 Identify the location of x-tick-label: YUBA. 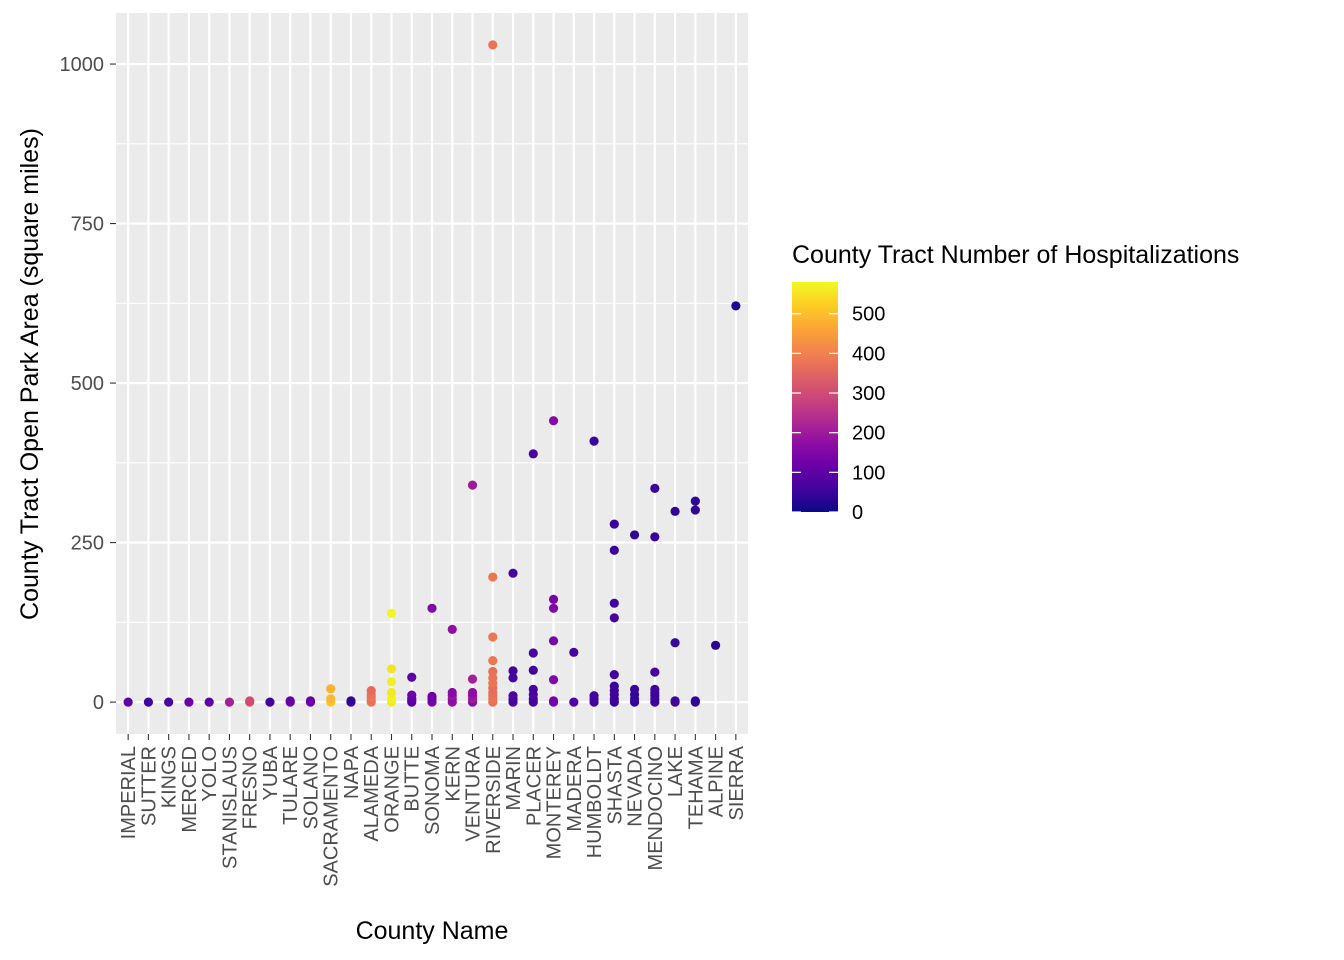
(271, 772).